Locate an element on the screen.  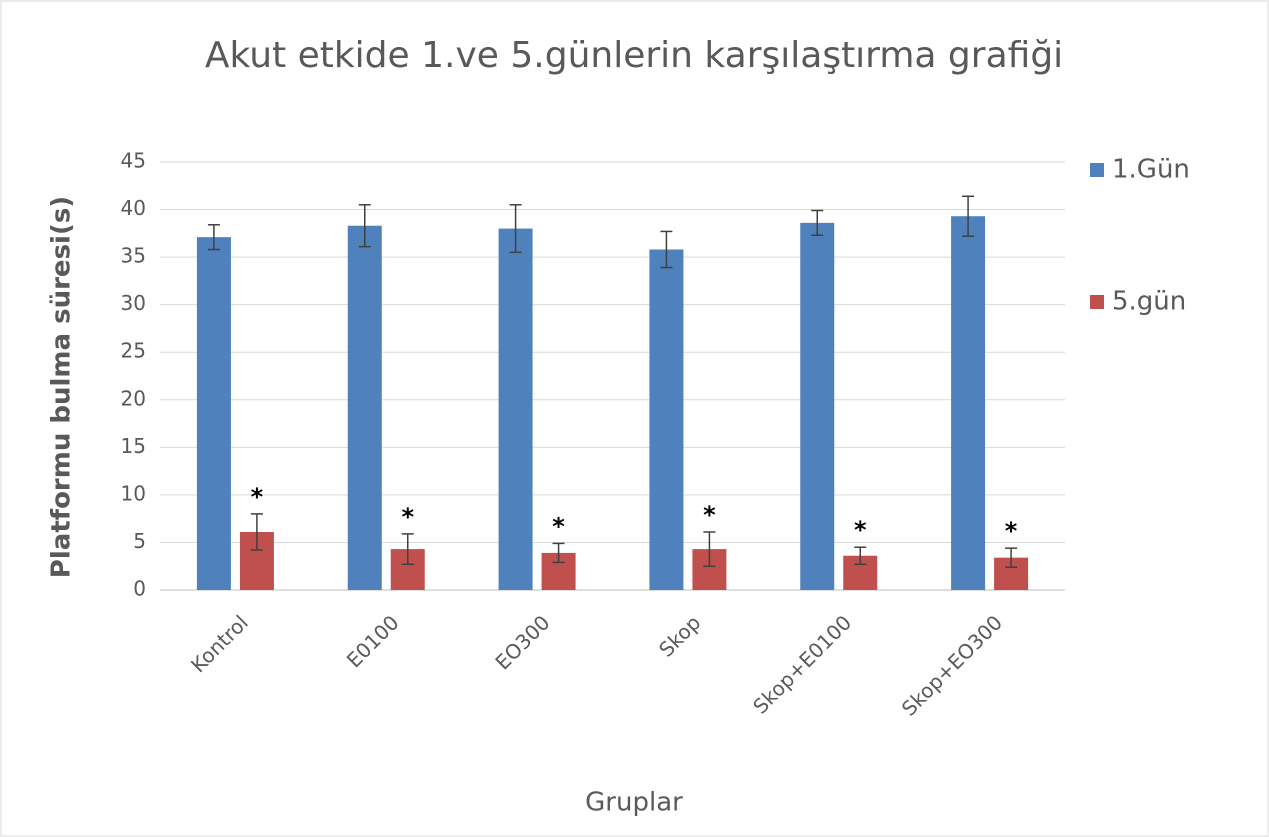
x-axis-label: Gruplar is located at coordinates (634, 803).